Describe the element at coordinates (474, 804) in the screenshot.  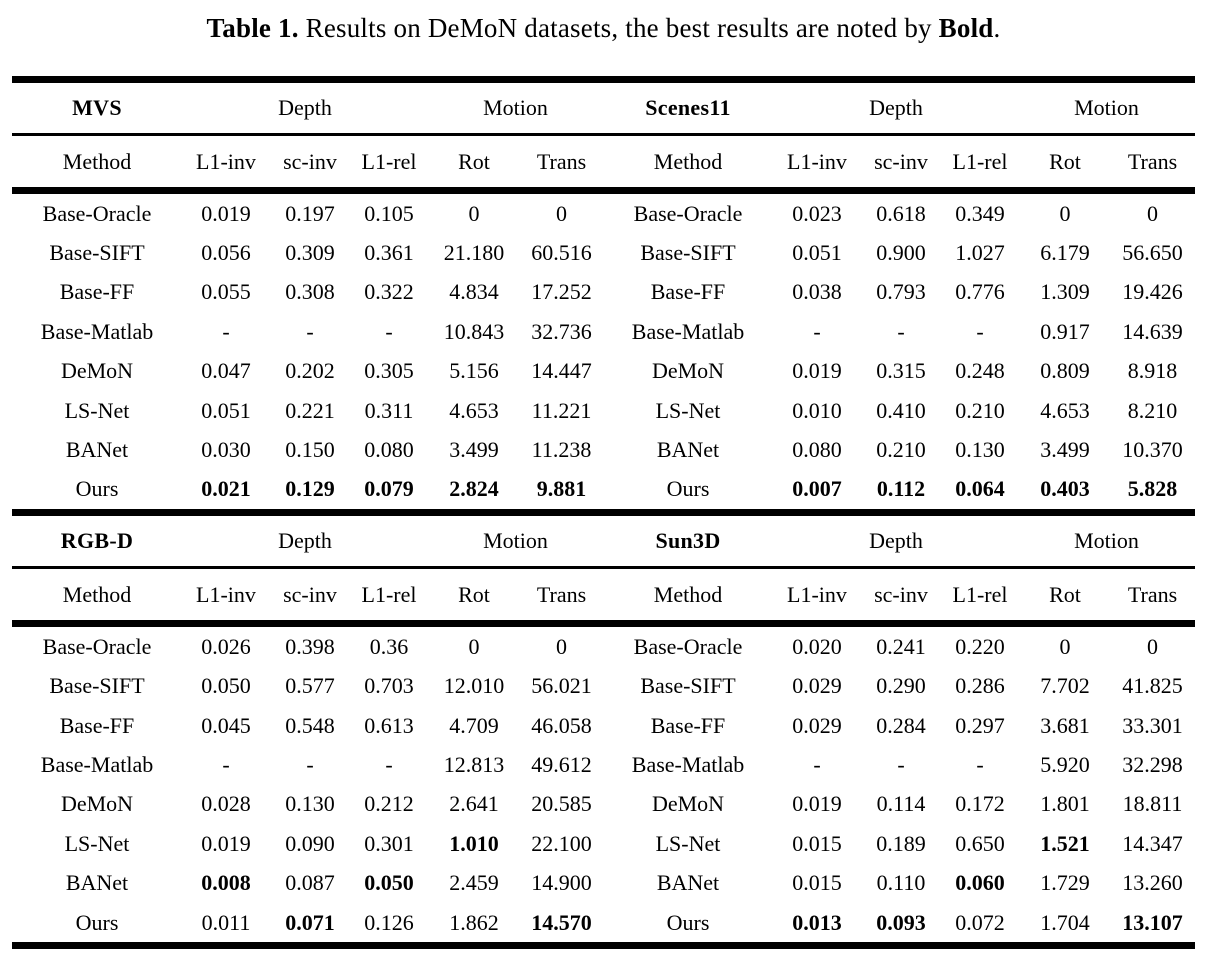
I see `value-cell: 2.641` at that location.